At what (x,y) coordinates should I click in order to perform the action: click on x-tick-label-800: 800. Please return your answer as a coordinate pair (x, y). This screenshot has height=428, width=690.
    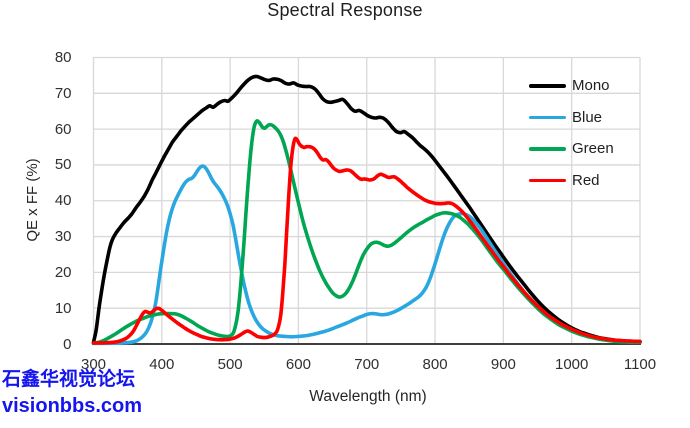
    Looking at the image, I should click on (435, 364).